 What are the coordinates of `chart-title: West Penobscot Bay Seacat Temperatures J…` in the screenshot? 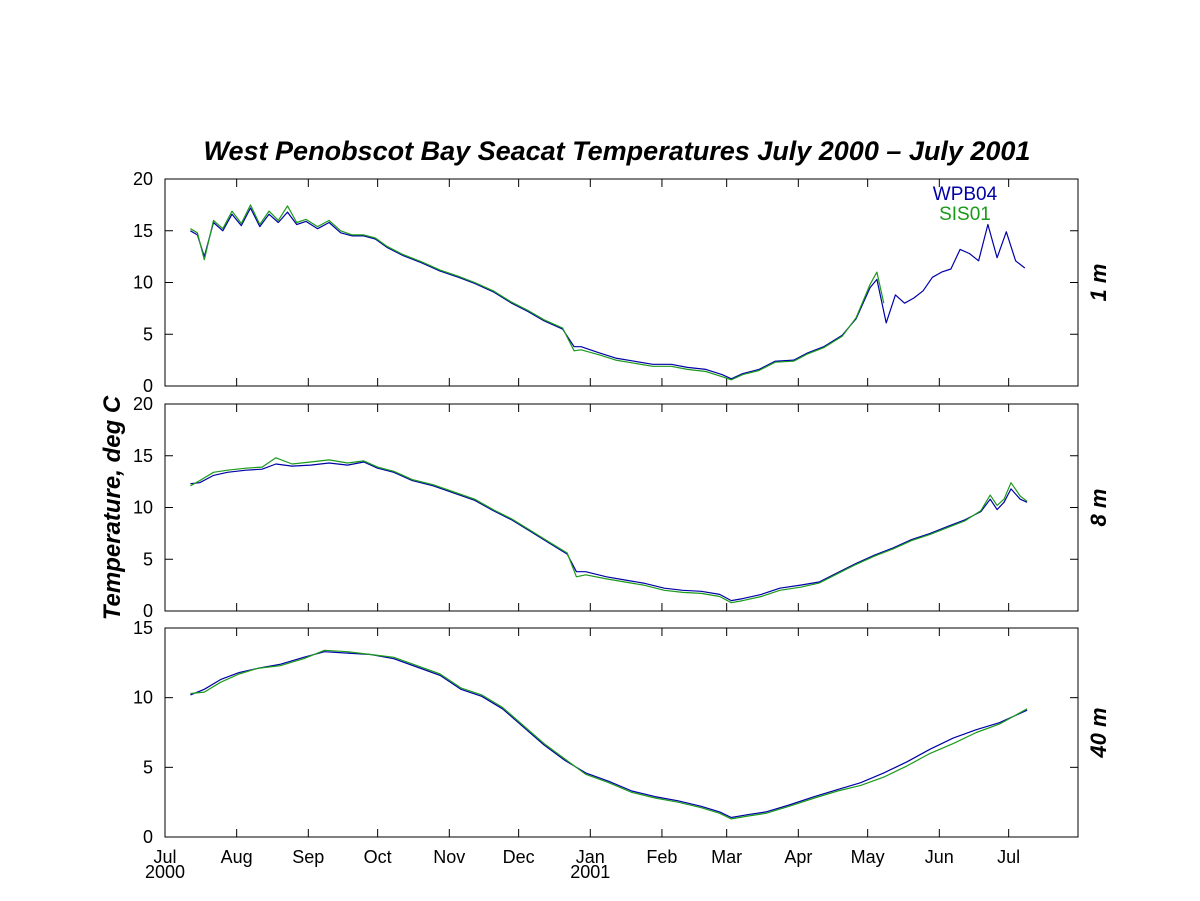 It's located at (617, 151).